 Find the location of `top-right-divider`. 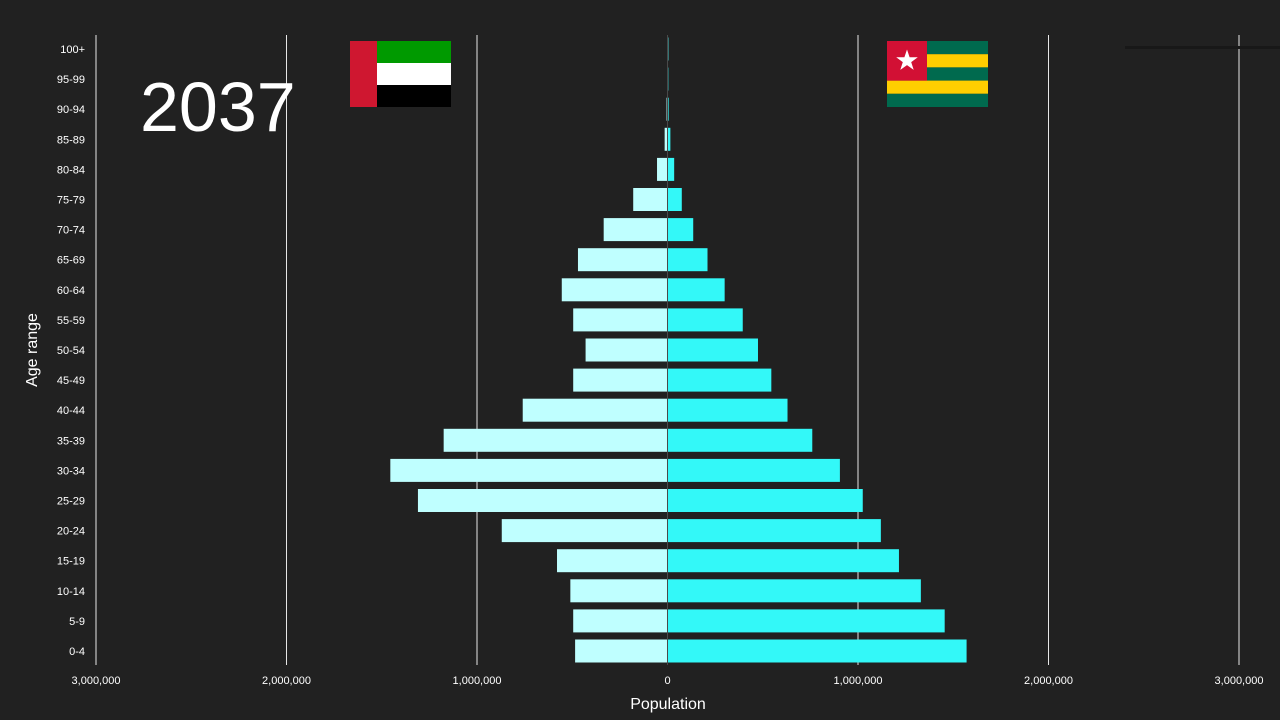

top-right-divider is located at coordinates (1202, 47).